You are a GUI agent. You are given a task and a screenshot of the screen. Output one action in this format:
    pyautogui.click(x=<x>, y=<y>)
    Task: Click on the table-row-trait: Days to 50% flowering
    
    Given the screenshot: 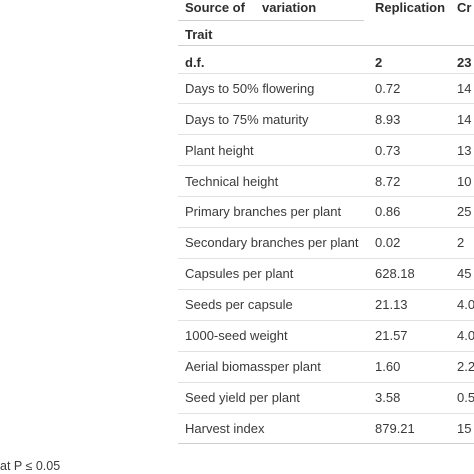 What is the action you would take?
    pyautogui.click(x=250, y=88)
    